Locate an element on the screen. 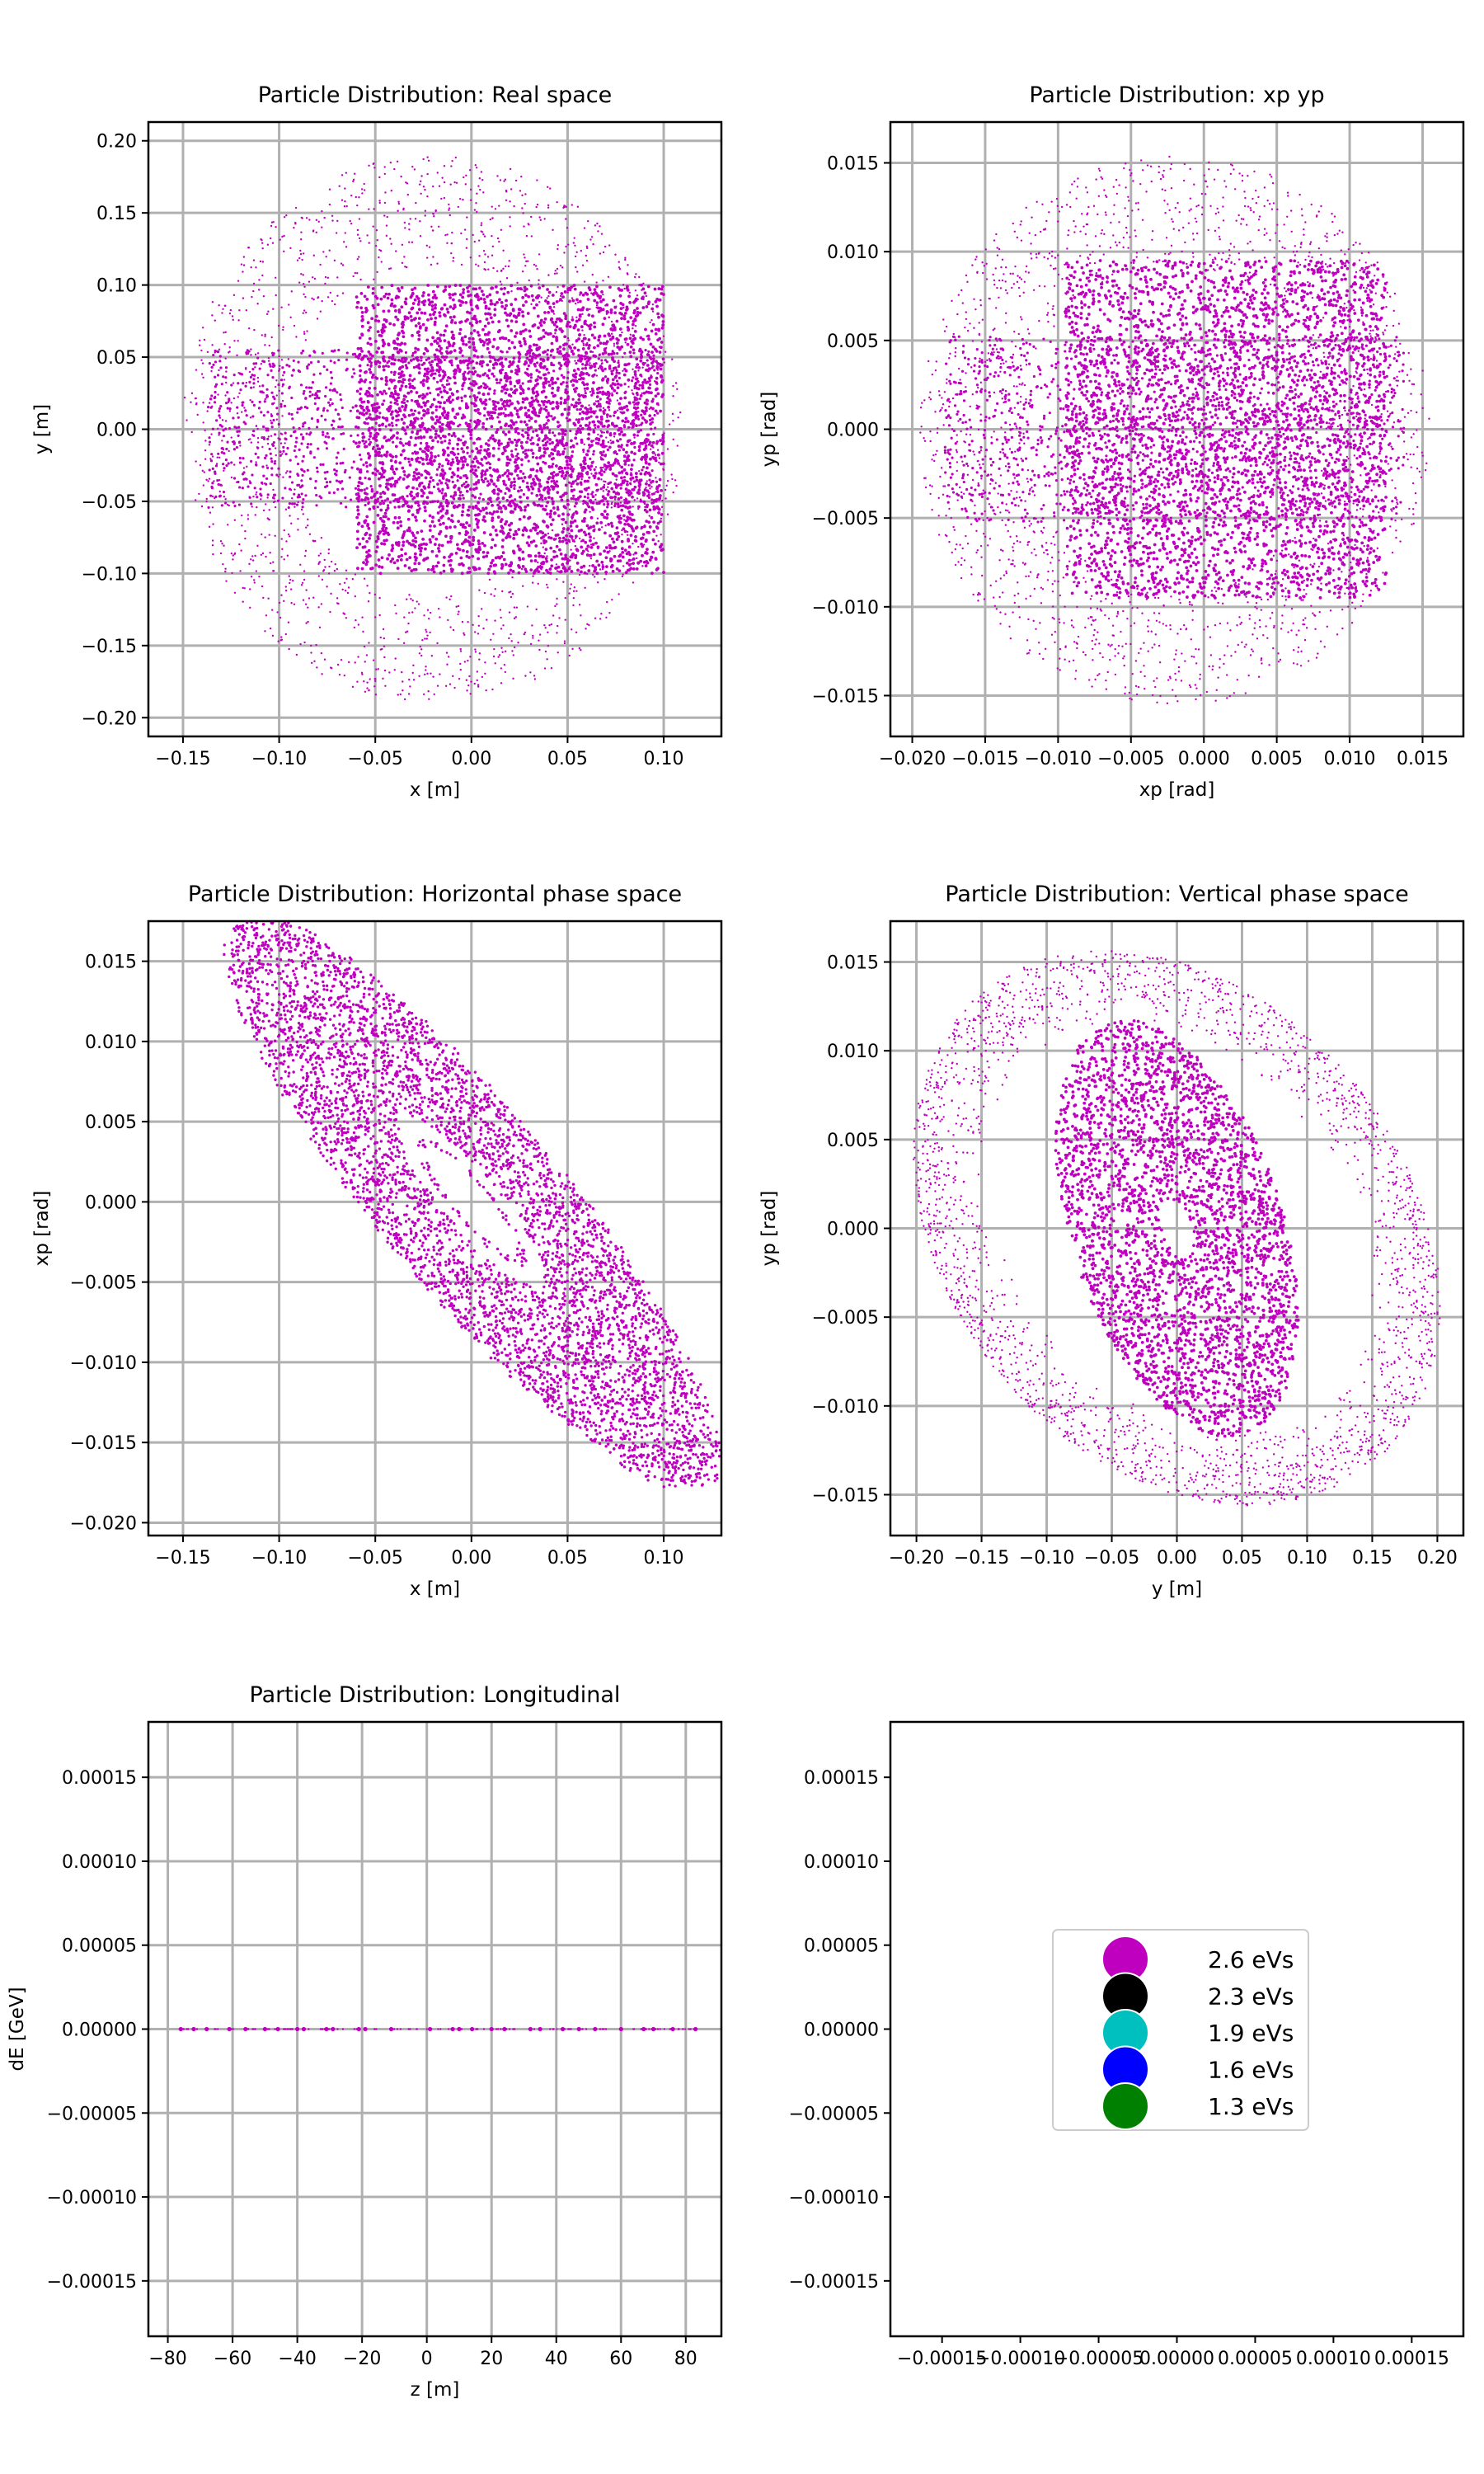 The width and height of the screenshot is (1484, 2474). y-tick-label: −0.05 is located at coordinates (109, 502).